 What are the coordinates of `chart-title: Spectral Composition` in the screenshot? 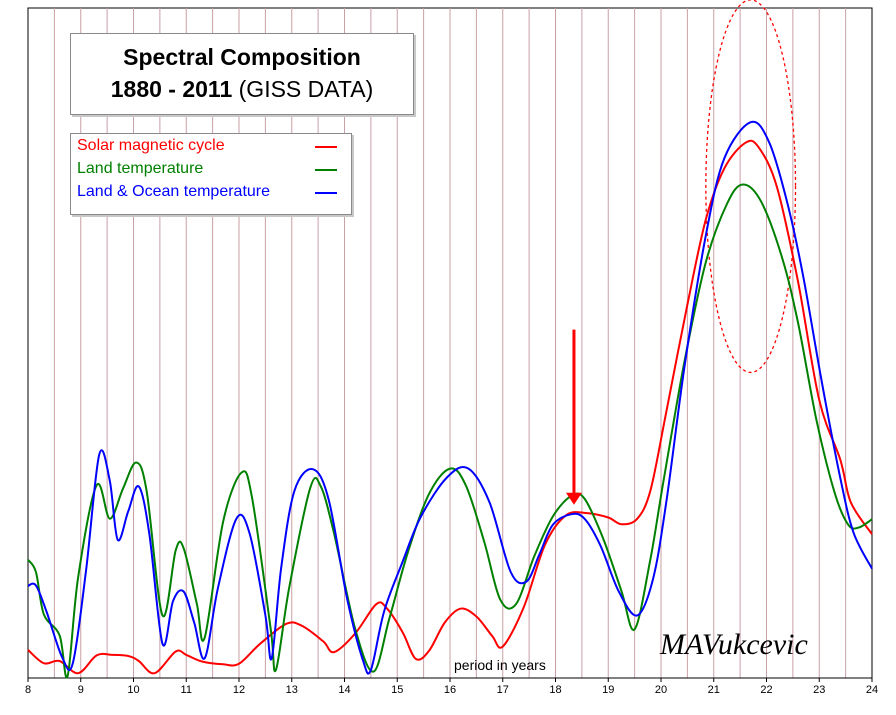 It's located at (242, 57).